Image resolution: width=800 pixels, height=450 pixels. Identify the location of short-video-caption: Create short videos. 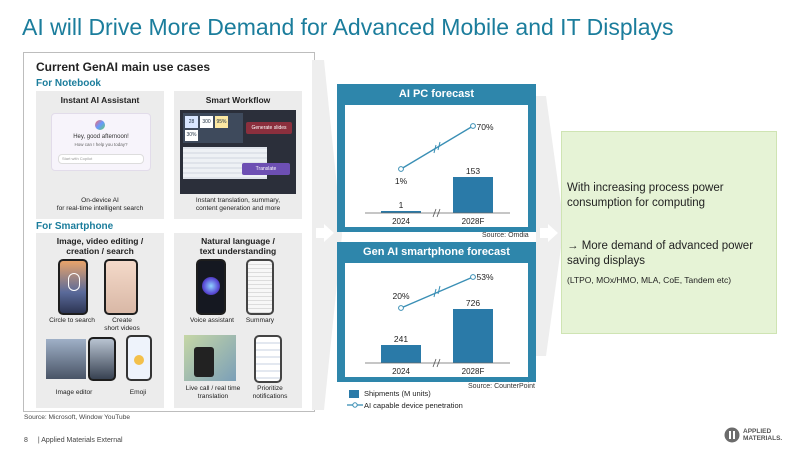
(122, 324).